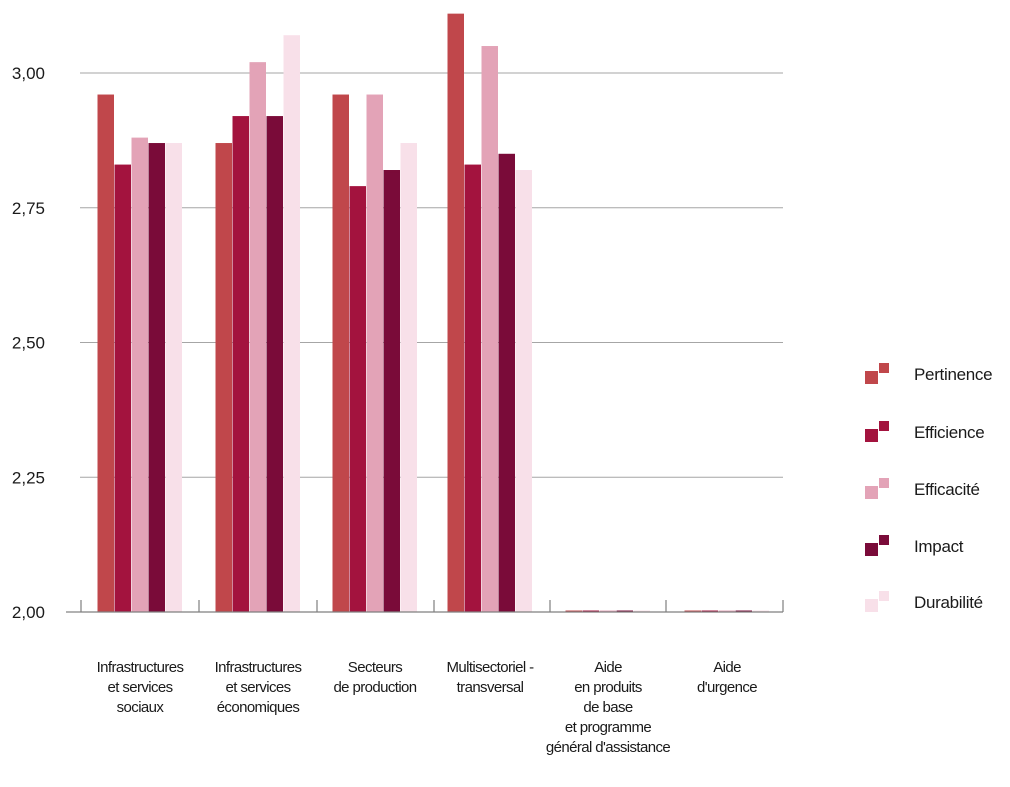 The width and height of the screenshot is (1010, 787). What do you see at coordinates (727, 687) in the screenshot?
I see `category-label-line: d'urgence` at bounding box center [727, 687].